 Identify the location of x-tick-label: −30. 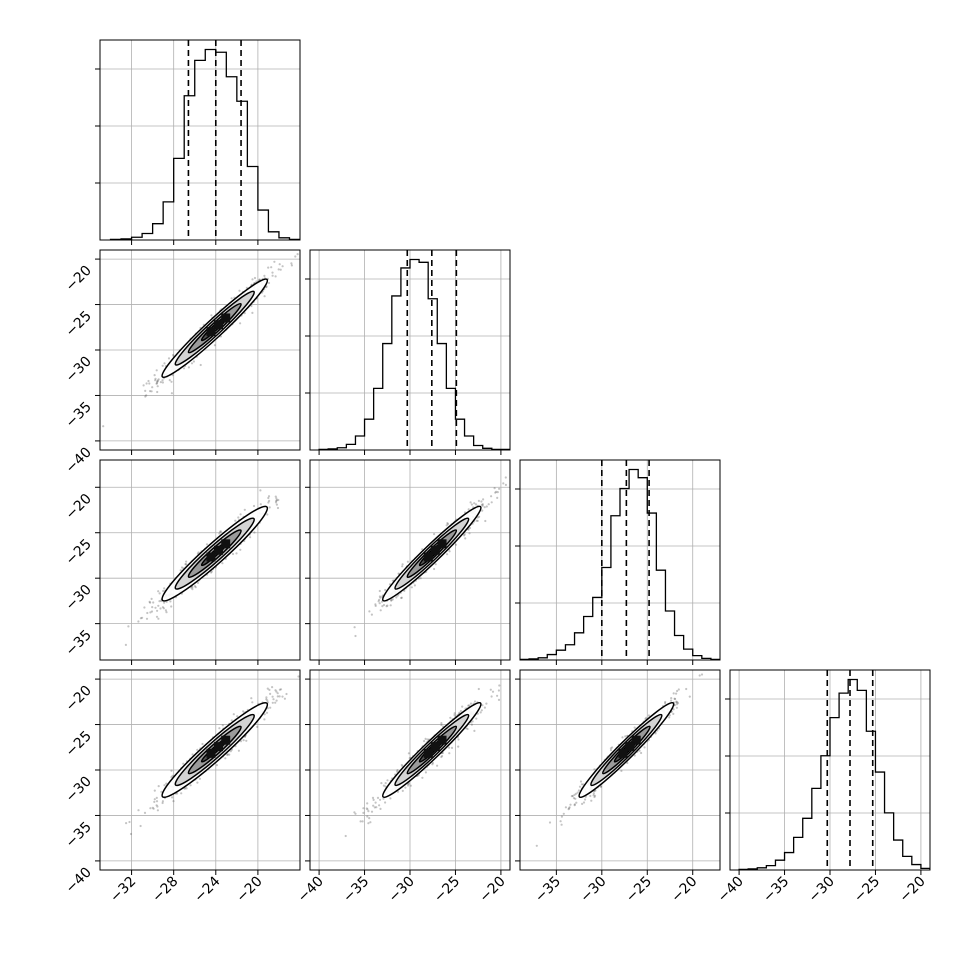
(402, 890).